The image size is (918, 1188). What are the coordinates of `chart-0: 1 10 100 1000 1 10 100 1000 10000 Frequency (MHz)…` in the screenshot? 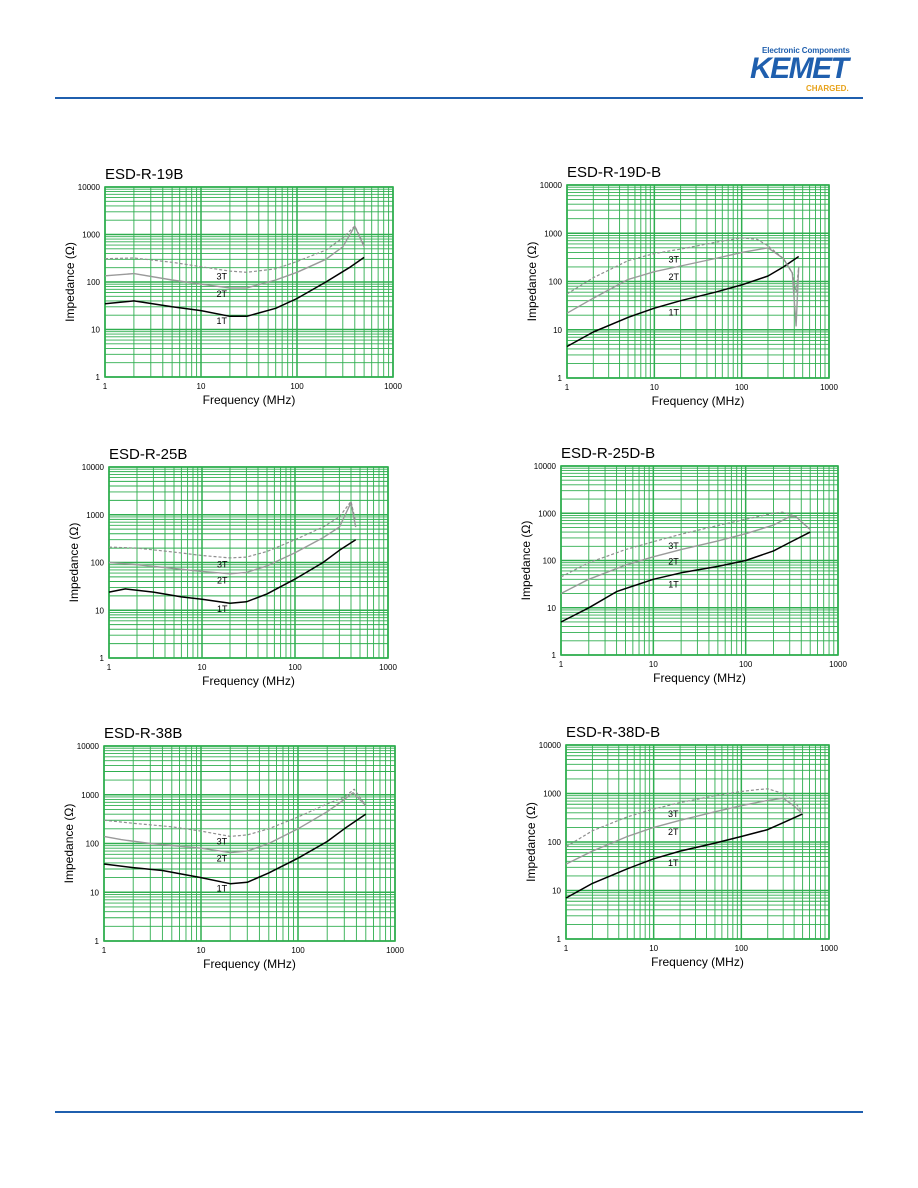 It's located at (233, 285).